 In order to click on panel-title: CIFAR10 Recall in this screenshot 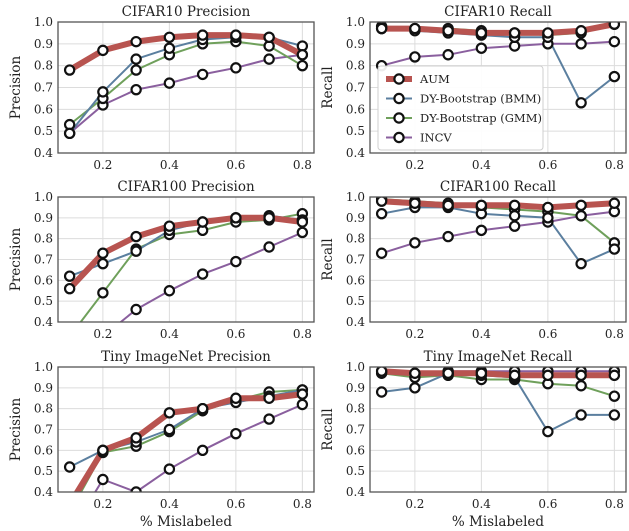, I will do `click(498, 12)`.